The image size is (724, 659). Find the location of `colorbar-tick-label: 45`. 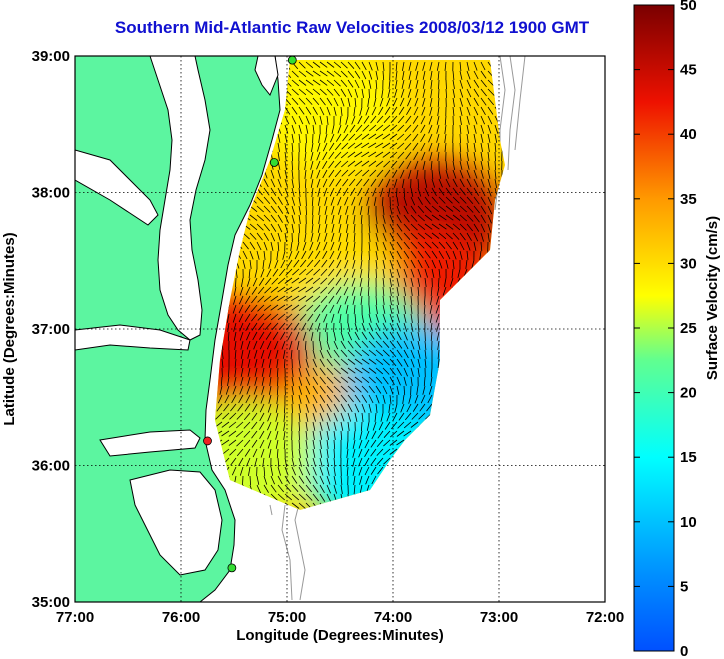

colorbar-tick-label: 45 is located at coordinates (688, 70).